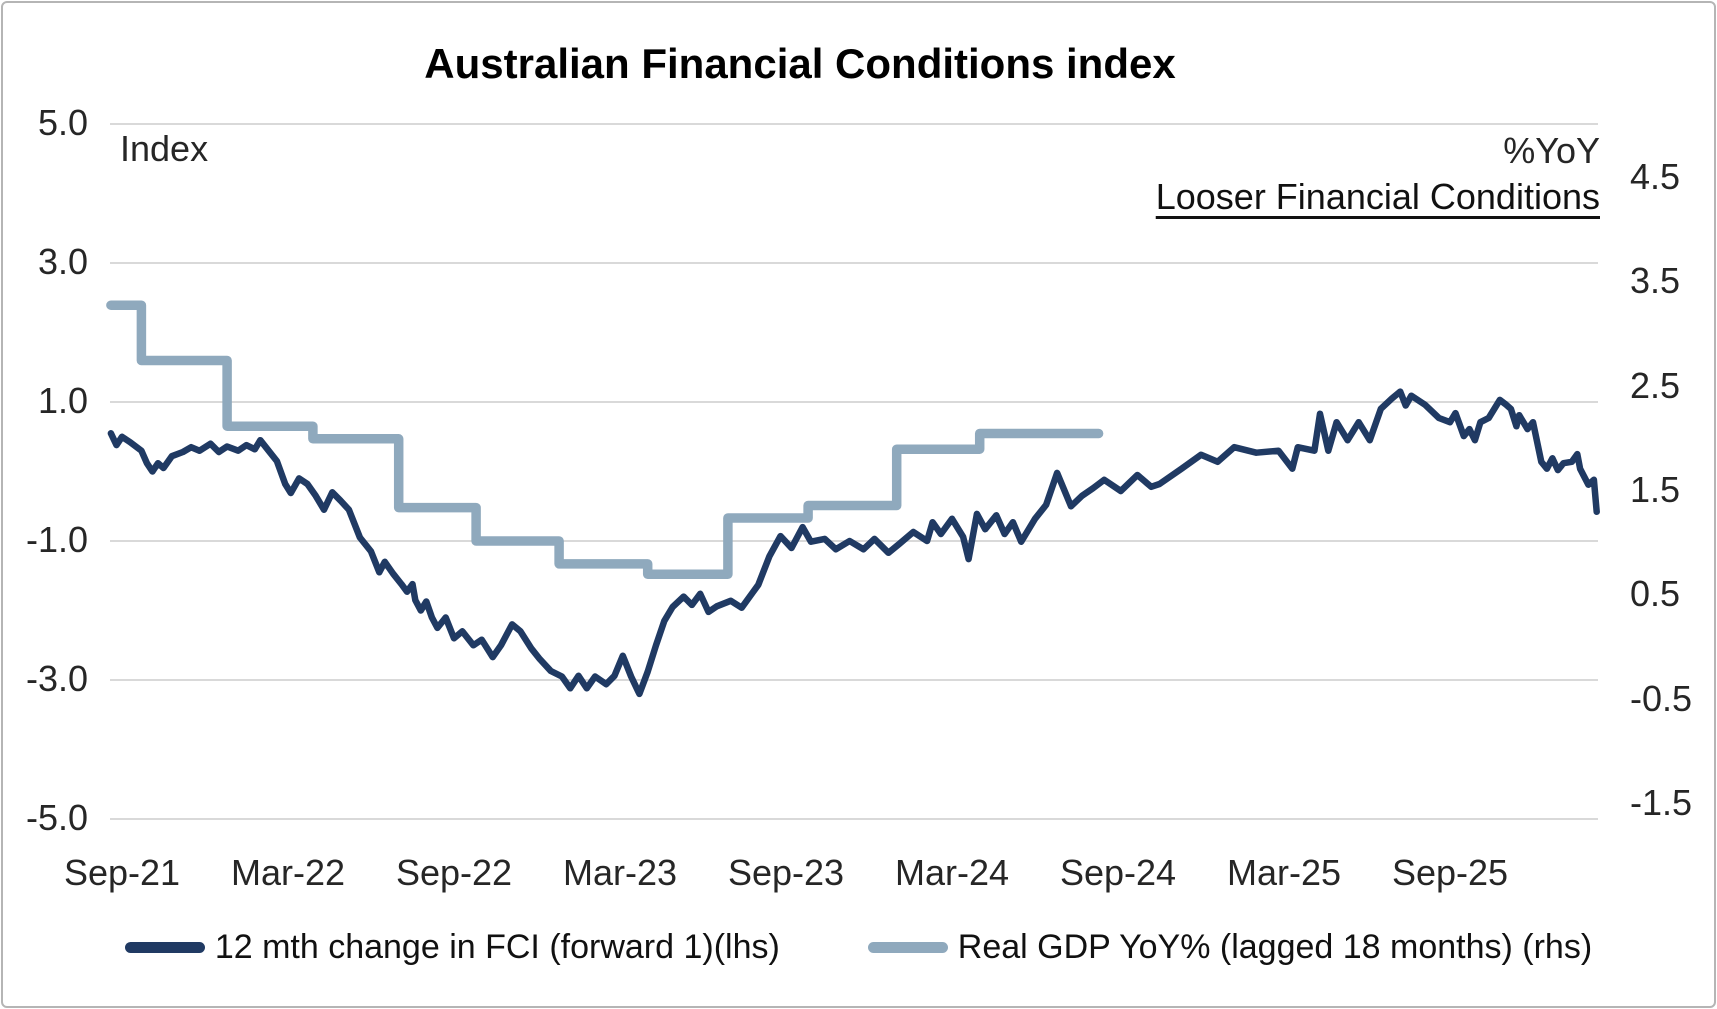 The height and width of the screenshot is (1009, 1717). Describe the element at coordinates (62, 122) in the screenshot. I see `y-axis-tick-left: 5.0` at that location.